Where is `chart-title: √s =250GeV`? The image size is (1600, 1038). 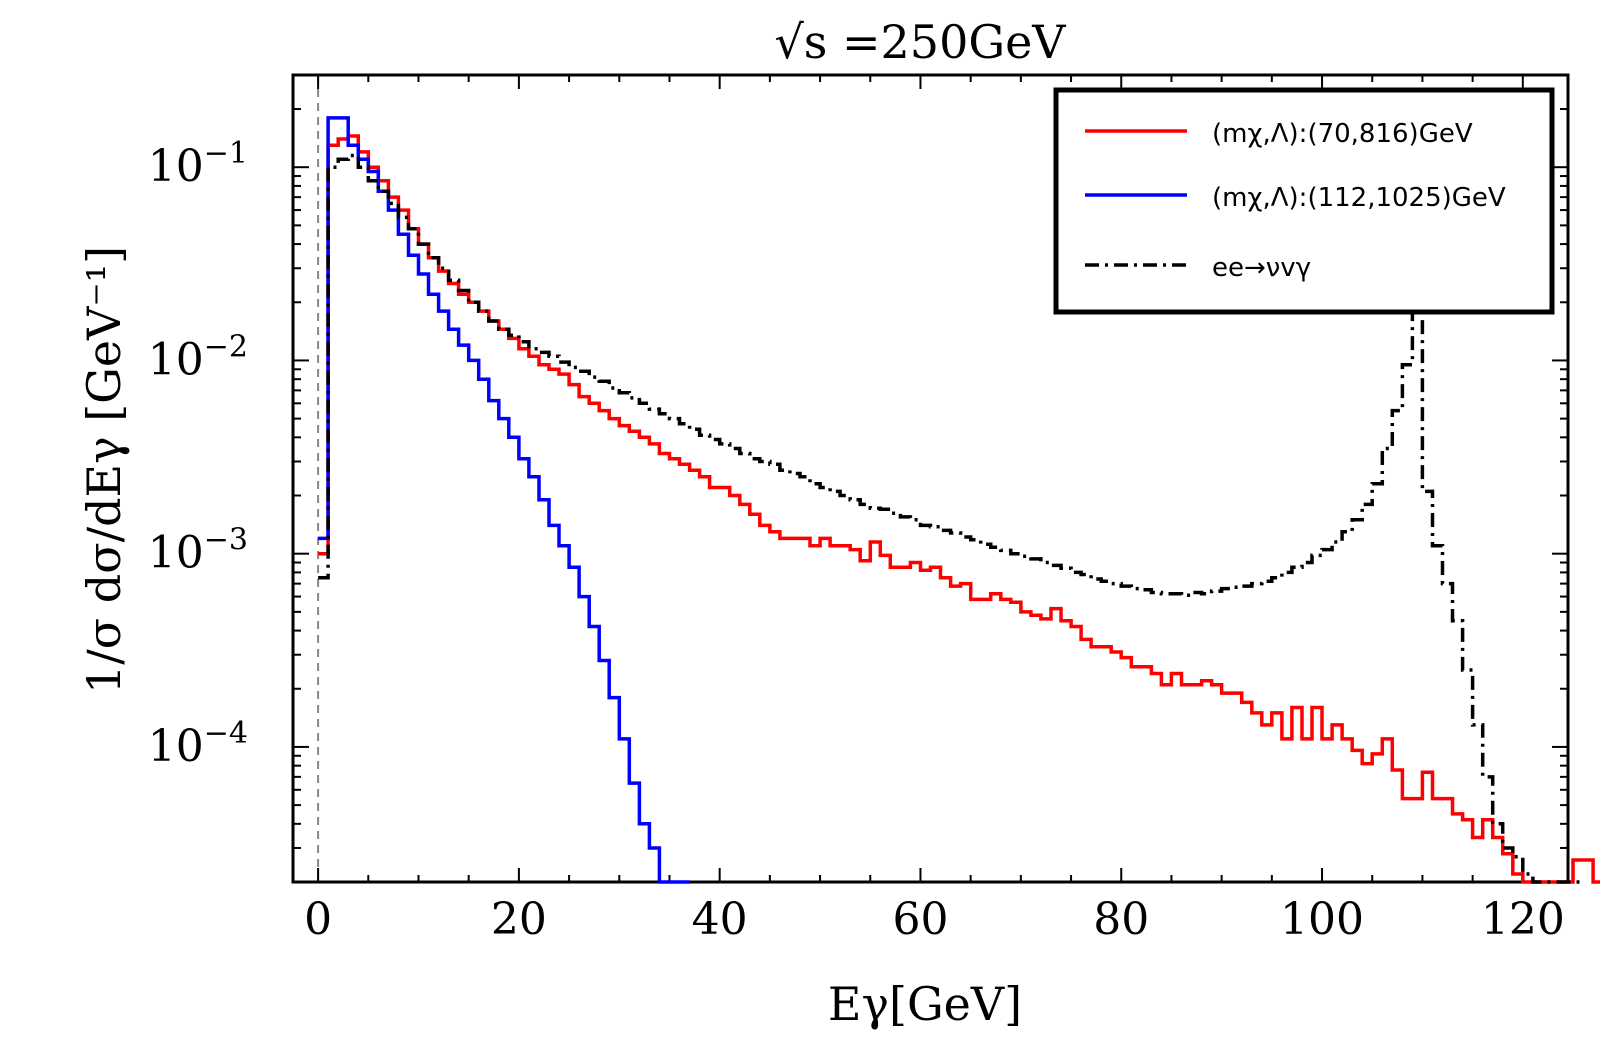
chart-title: √s =250GeV is located at coordinates (920, 42).